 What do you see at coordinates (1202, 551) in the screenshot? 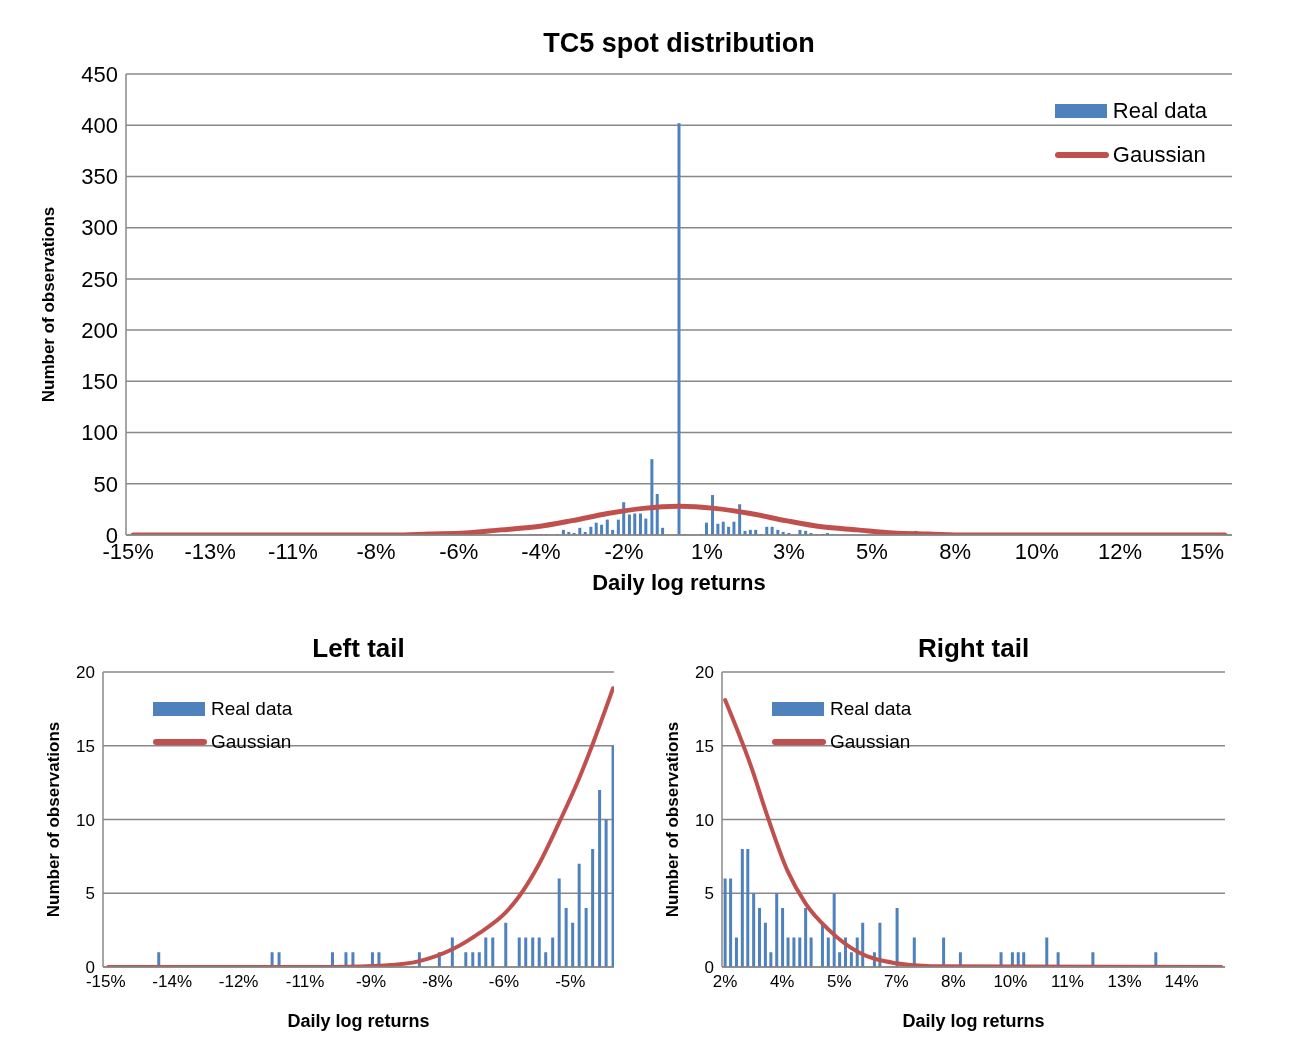
I see `x-tick-label: 15%` at bounding box center [1202, 551].